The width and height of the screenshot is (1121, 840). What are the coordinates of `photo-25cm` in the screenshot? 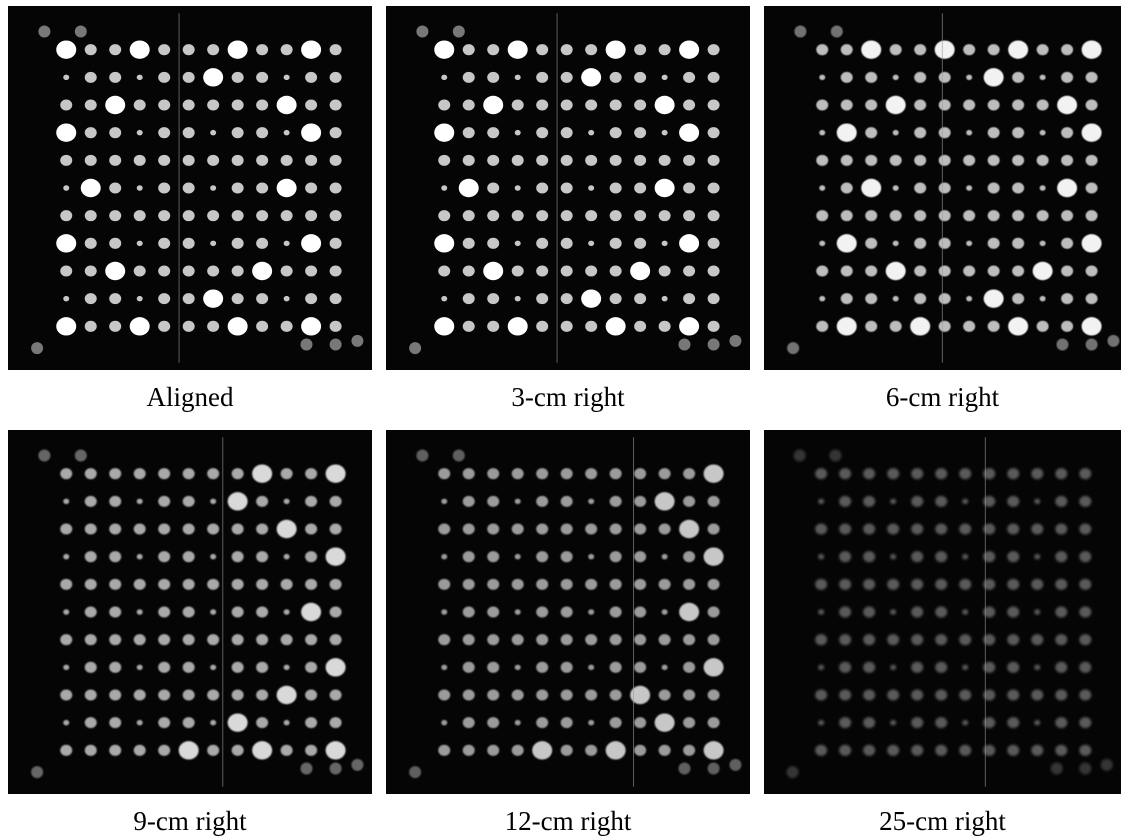 It's located at (942, 612).